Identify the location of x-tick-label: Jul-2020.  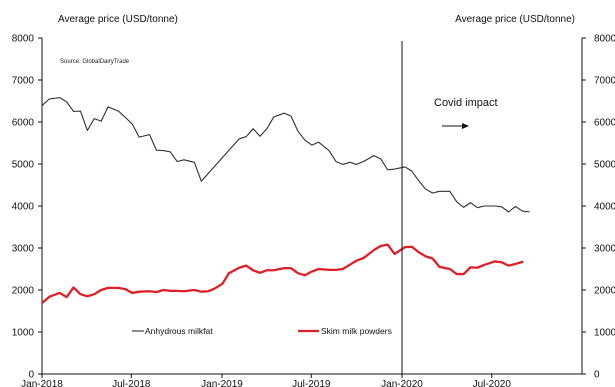
(492, 383).